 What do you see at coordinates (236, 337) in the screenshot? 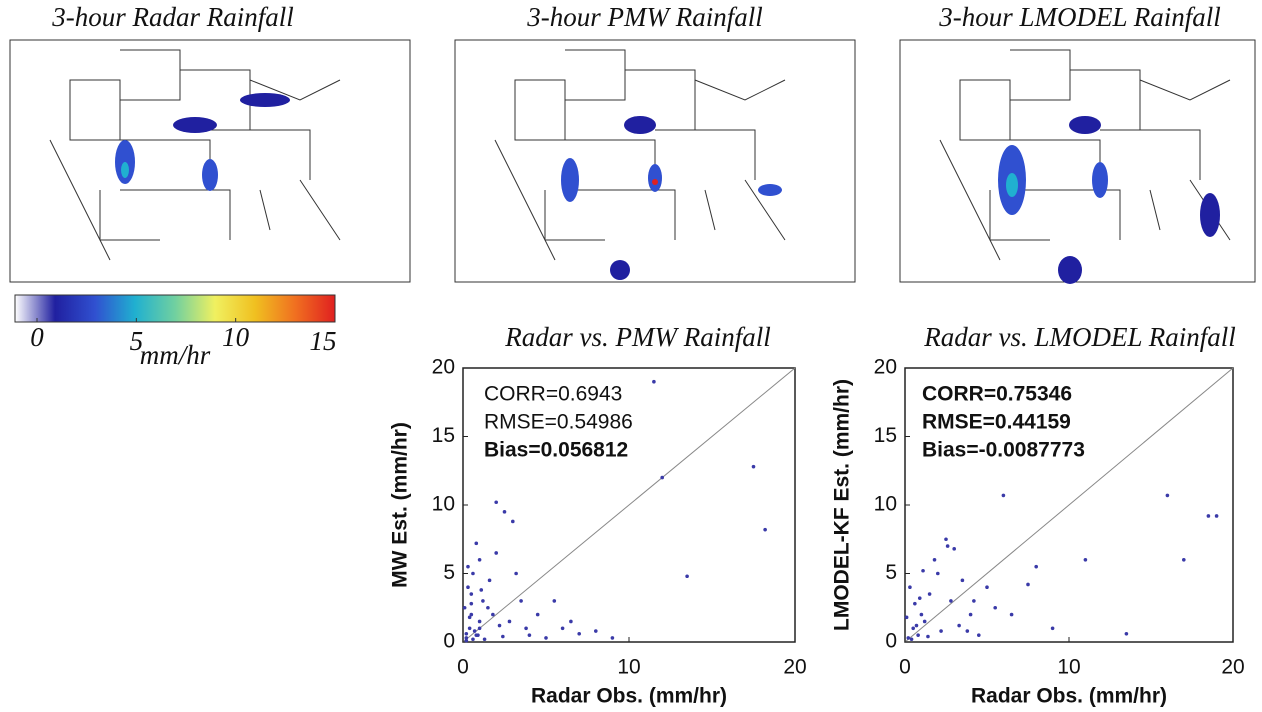
I see `colorbar-tick-label: 10` at bounding box center [236, 337].